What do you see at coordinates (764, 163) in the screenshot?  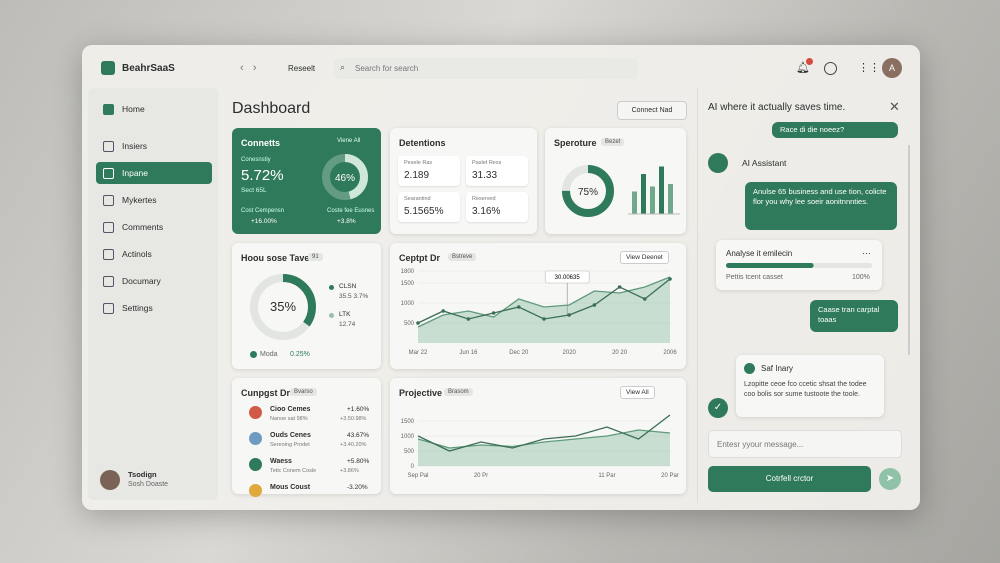 I see `ai-name: AI Assistant` at bounding box center [764, 163].